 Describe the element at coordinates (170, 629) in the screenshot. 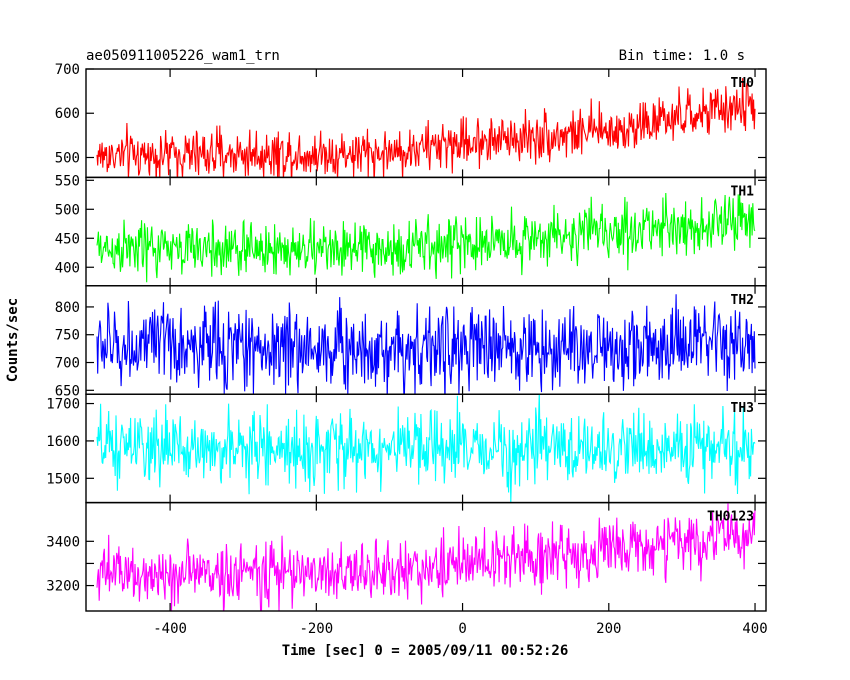

I see `x-tick-label: -400` at that location.